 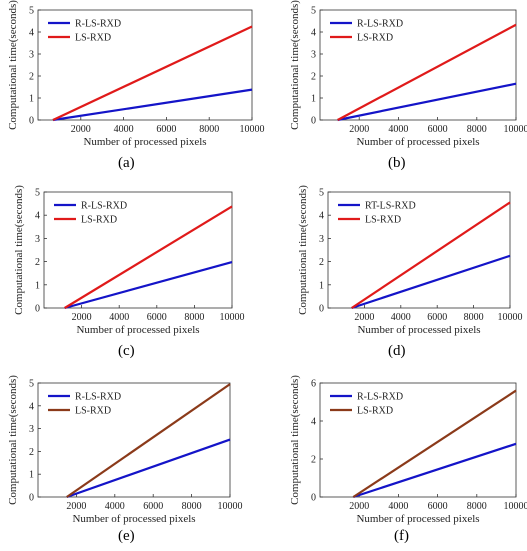 What do you see at coordinates (137, 330) in the screenshot?
I see `x-axis-label-c: Number of processed pixels` at bounding box center [137, 330].